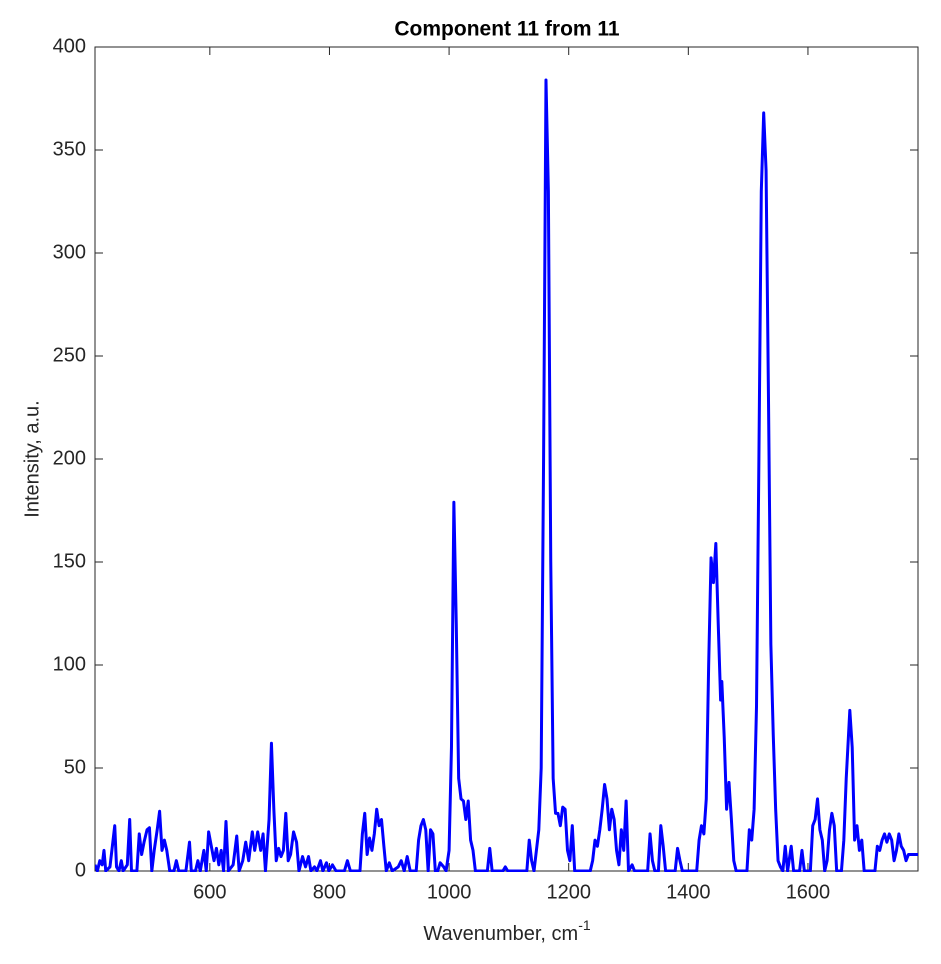 The width and height of the screenshot is (941, 964). I want to click on x-tick-label: 1200, so click(568, 892).